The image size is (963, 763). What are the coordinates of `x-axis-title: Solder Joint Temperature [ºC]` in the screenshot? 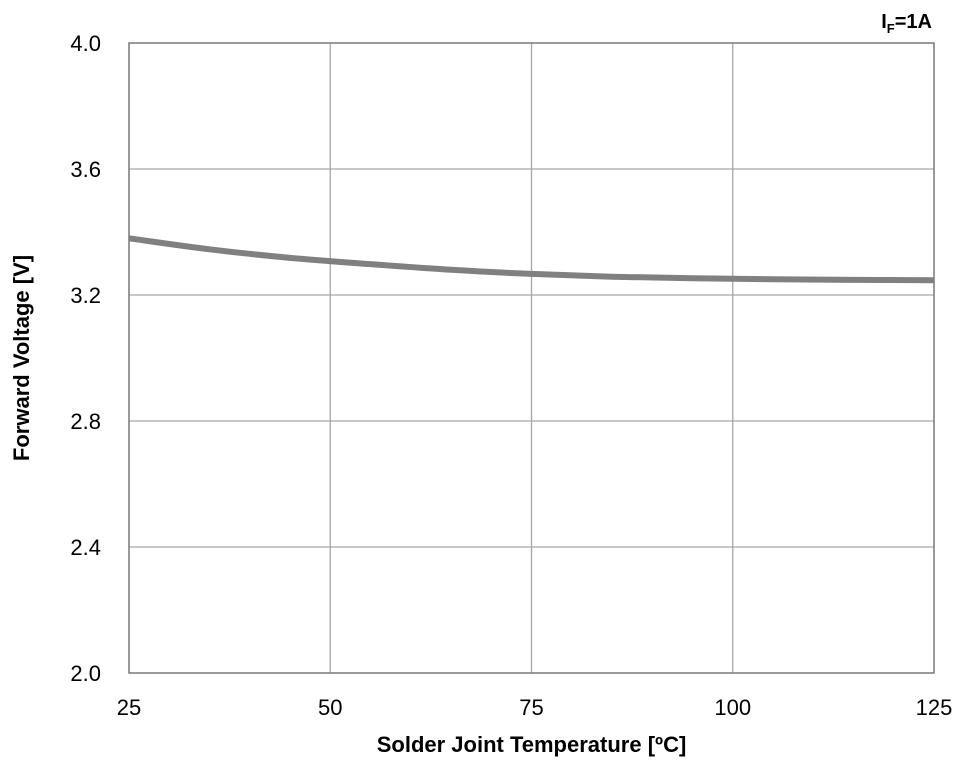 It's located at (532, 744).